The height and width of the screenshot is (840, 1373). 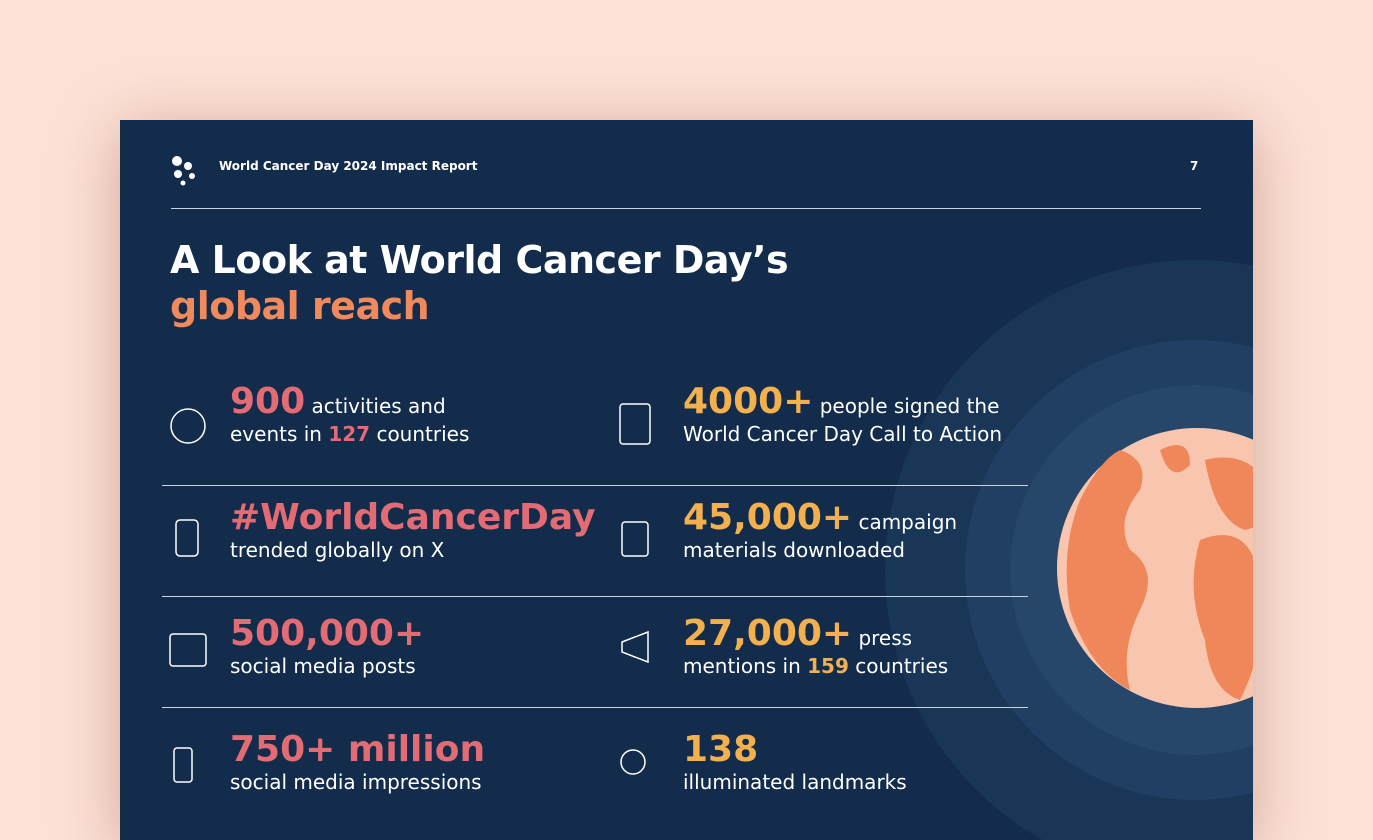 I want to click on stat-line: mentions in 159 countries, so click(x=815, y=666).